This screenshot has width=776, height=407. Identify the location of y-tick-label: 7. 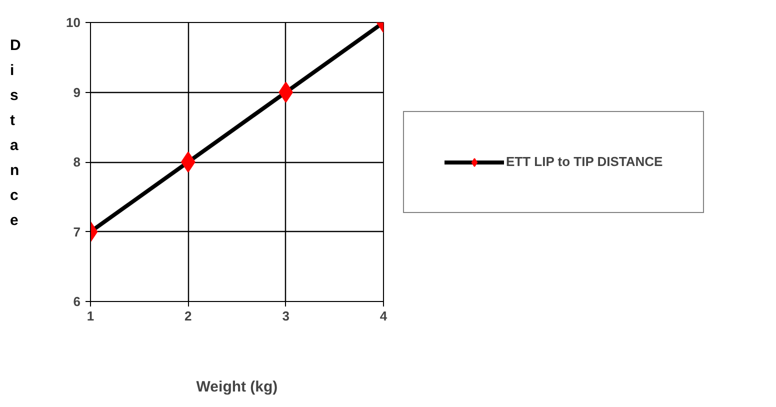
(77, 232).